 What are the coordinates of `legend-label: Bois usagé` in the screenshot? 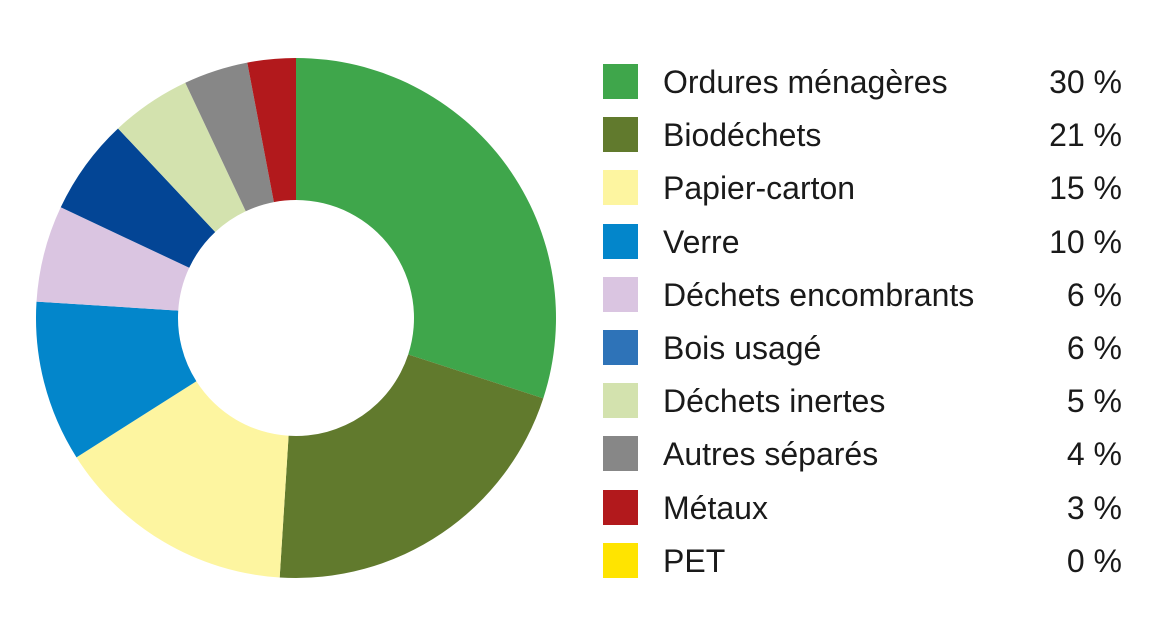 It's located at (742, 347).